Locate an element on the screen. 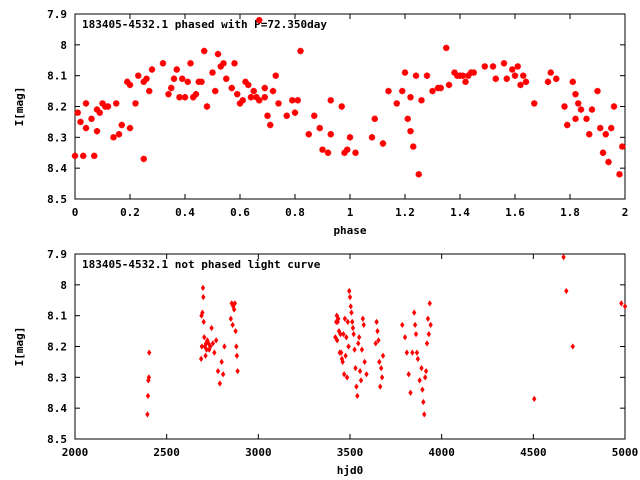 This screenshot has height=480, width=640. x-tick-label: 0.4 is located at coordinates (185, 212).